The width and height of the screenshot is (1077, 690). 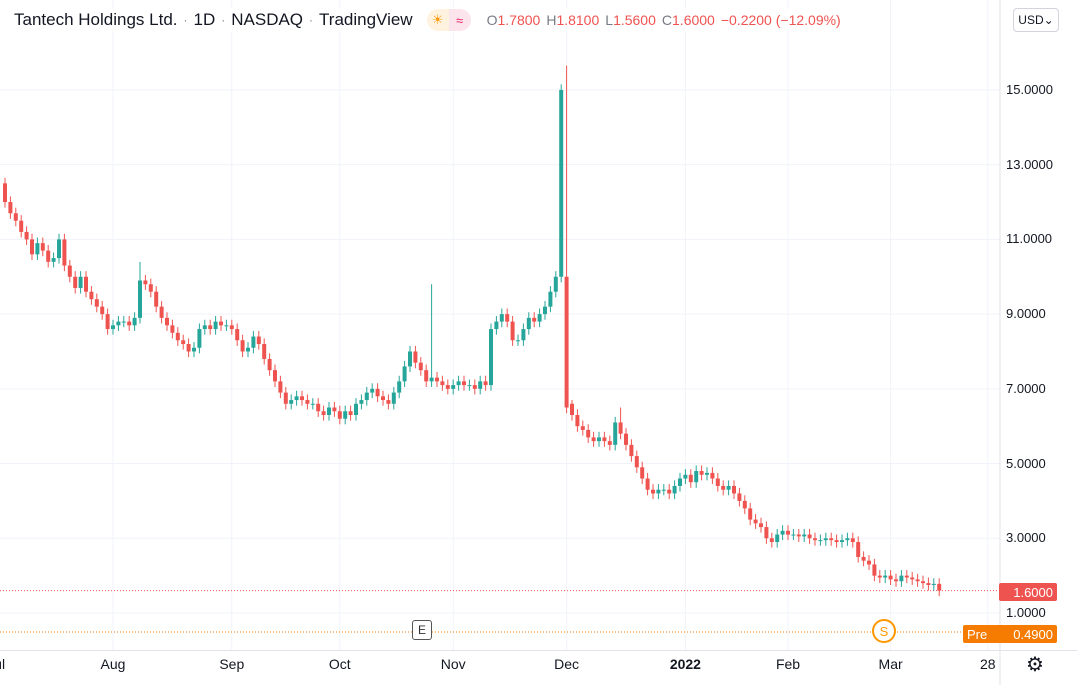 I want to click on time-axis-label: 28, so click(x=988, y=664).